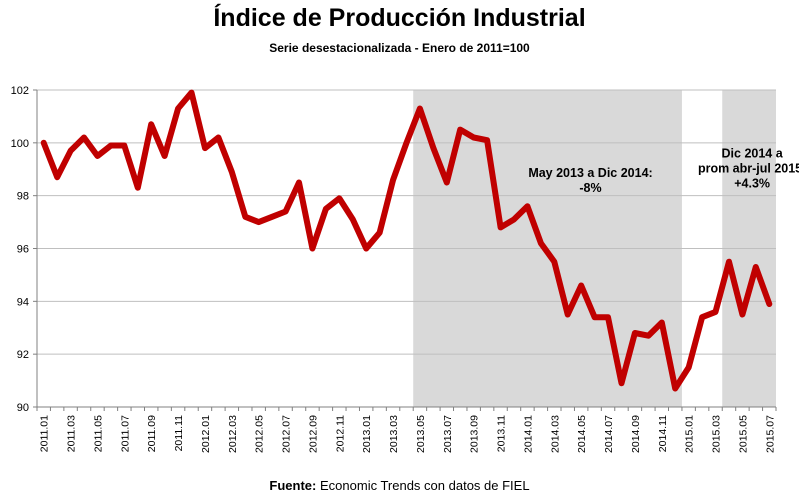 This screenshot has width=799, height=497. Describe the element at coordinates (313, 434) in the screenshot. I see `x-tick-label-2012.09: 2012.09` at that location.